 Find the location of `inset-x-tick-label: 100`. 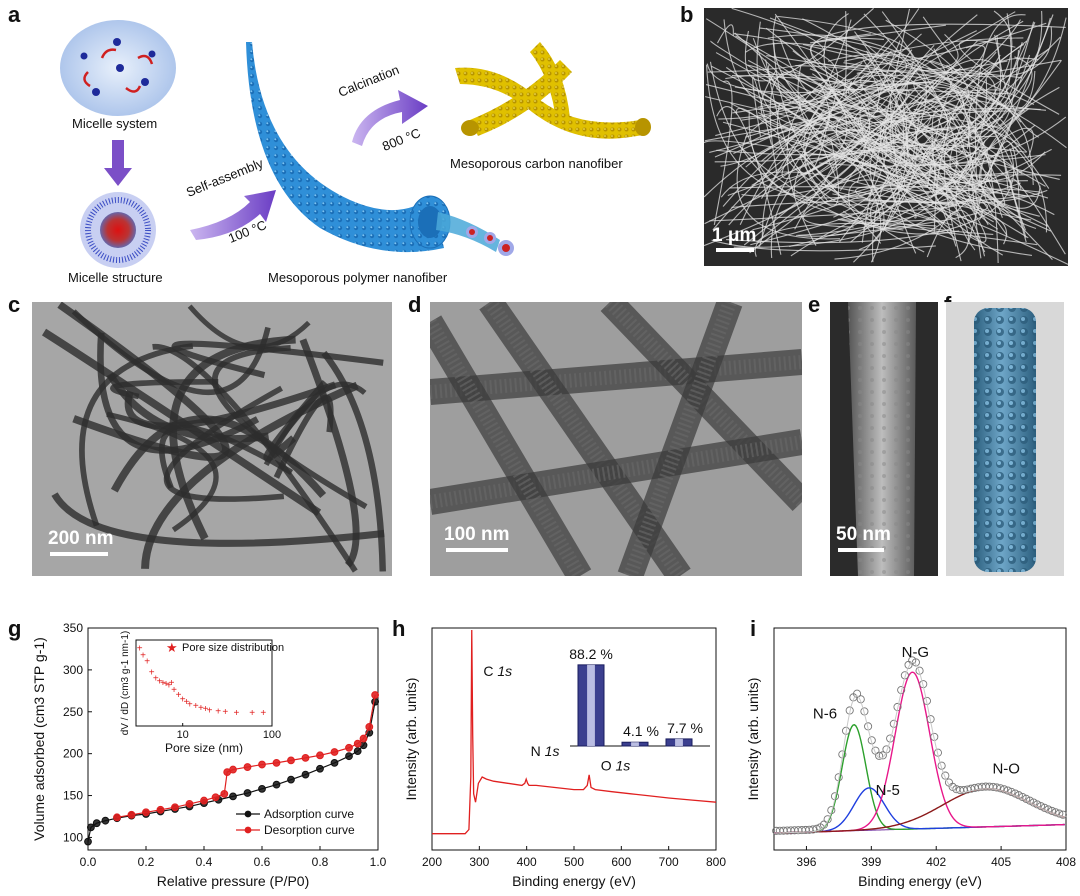

inset-x-tick-label: 100 is located at coordinates (272, 735).